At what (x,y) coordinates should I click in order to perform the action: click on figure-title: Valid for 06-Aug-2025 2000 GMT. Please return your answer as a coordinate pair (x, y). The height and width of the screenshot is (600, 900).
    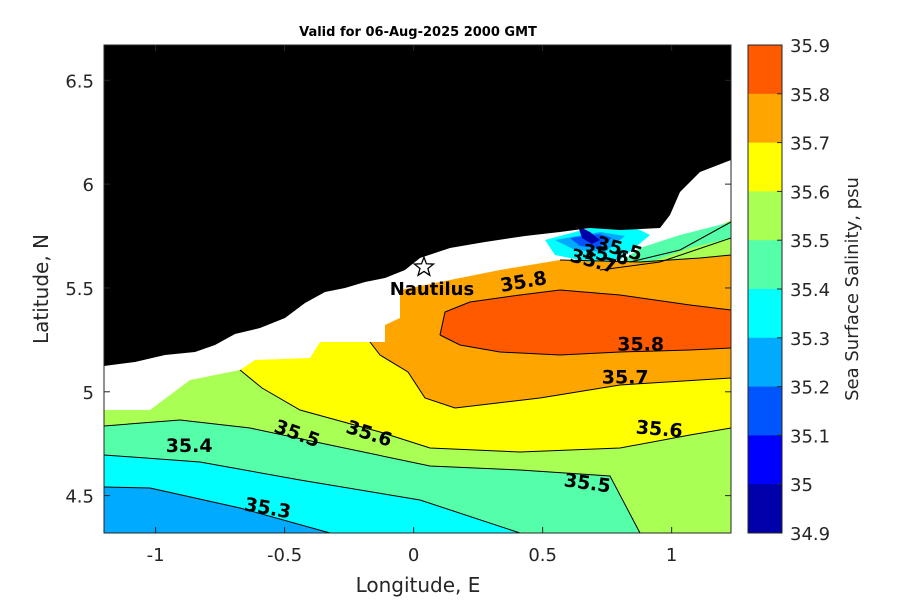
    Looking at the image, I should click on (418, 32).